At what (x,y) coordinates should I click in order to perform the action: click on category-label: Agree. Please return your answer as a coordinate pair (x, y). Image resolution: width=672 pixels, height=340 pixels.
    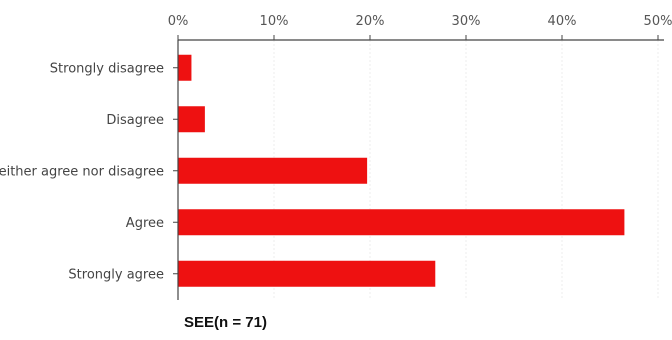
    Looking at the image, I should click on (145, 223).